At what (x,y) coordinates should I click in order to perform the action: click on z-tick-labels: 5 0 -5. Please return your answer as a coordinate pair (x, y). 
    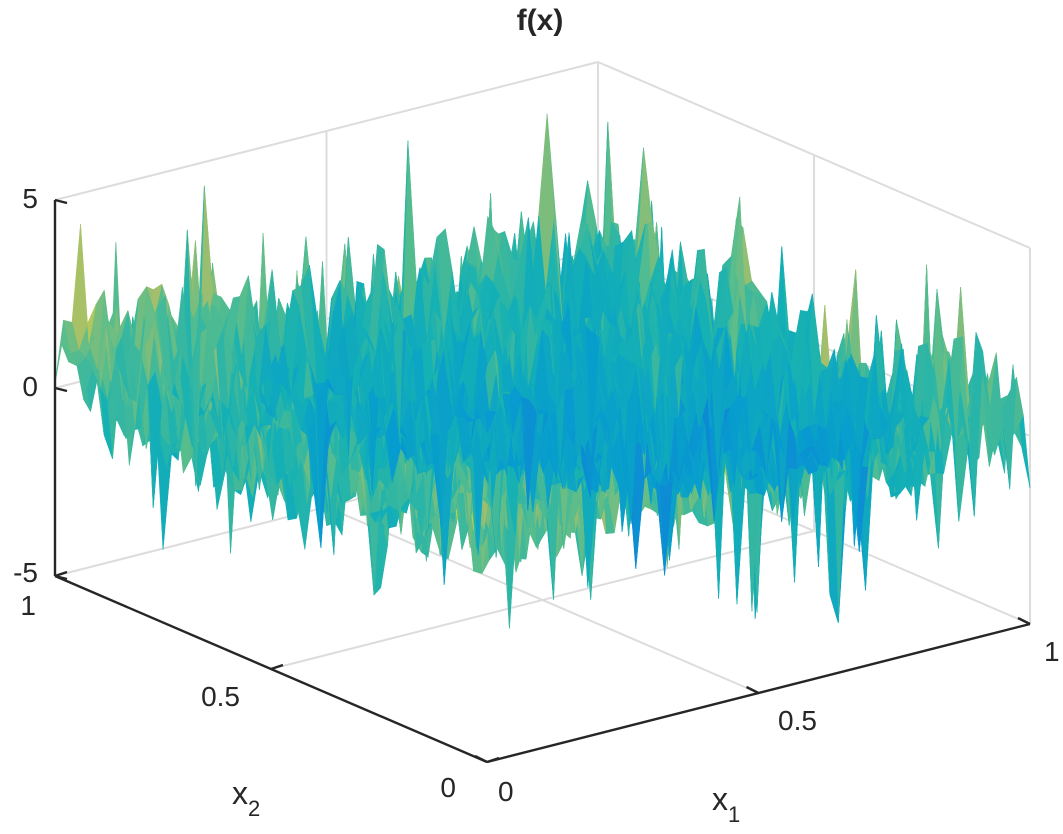
    Looking at the image, I should click on (25, 385).